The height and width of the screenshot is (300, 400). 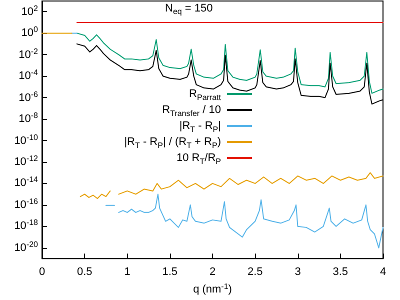 I want to click on y-tick-label: 10$^{0}$, so click(x=29, y=32).